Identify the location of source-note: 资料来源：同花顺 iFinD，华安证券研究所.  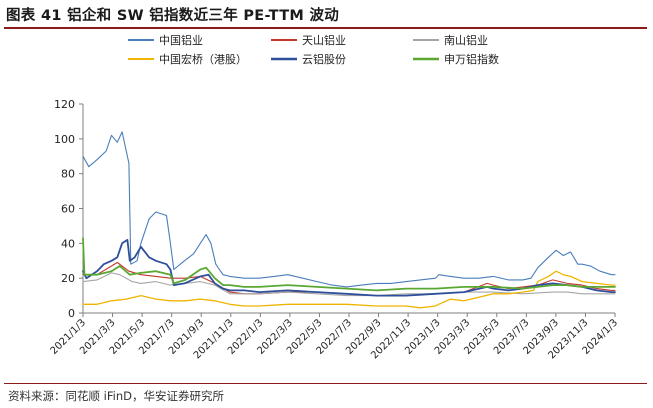
(116, 396).